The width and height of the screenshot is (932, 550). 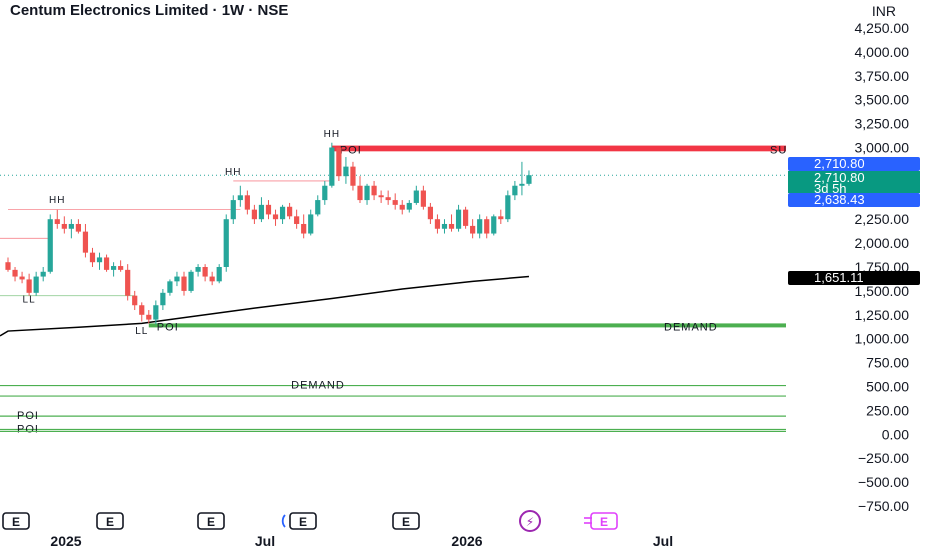 What do you see at coordinates (887, 410) in the screenshot?
I see `y-tick-label: 250.00` at bounding box center [887, 410].